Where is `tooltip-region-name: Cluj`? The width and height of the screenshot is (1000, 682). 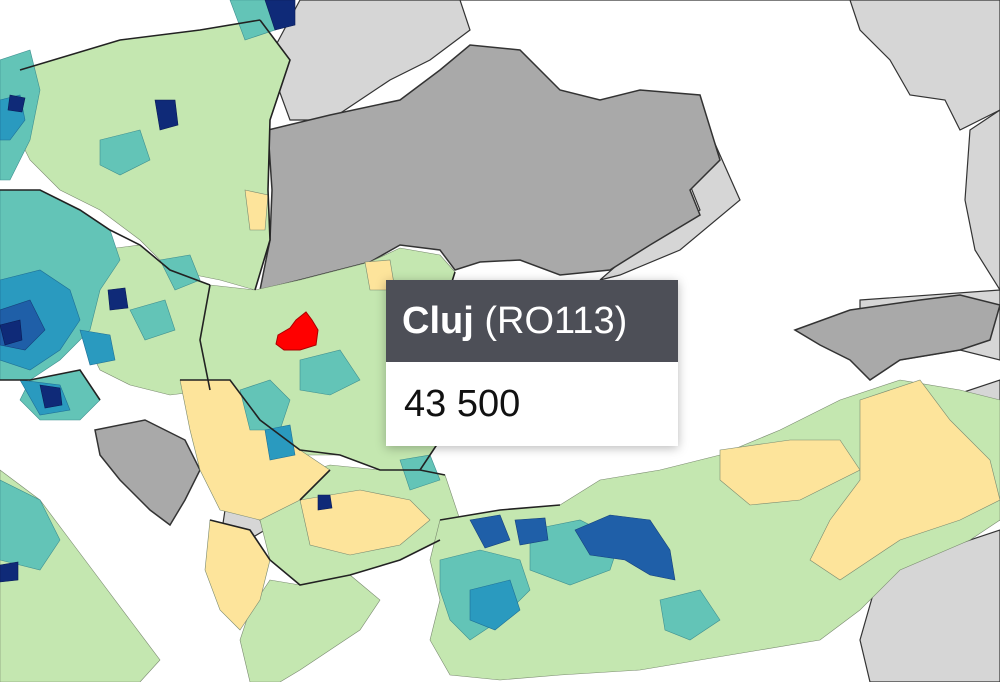
tooltip-region-name: Cluj is located at coordinates (438, 320).